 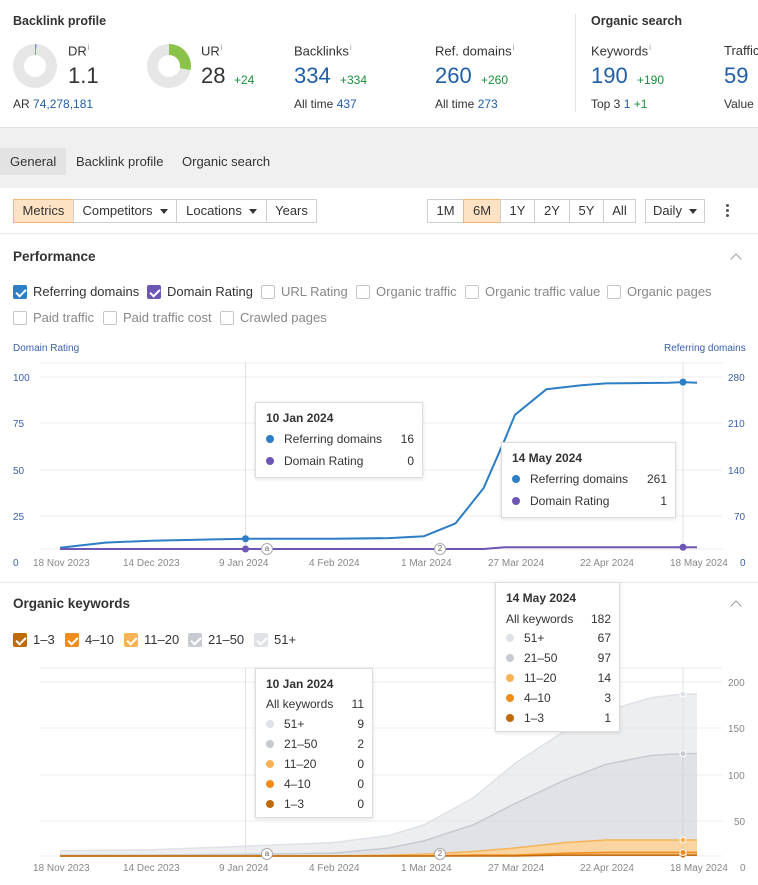 What do you see at coordinates (736, 683) in the screenshot?
I see `kw-y-tick: 200` at bounding box center [736, 683].